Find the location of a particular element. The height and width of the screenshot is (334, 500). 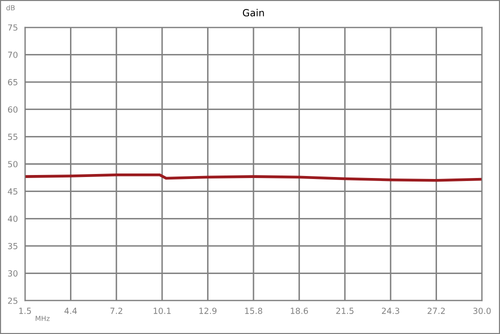

x-tick-label: 27.2 is located at coordinates (436, 311).